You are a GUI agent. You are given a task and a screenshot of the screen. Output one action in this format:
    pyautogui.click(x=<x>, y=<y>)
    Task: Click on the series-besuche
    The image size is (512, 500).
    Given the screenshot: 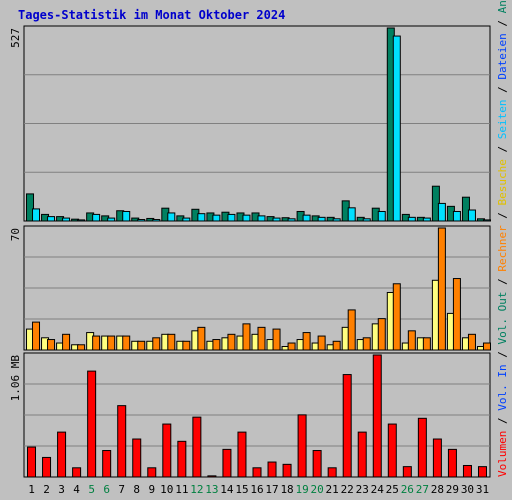 What is the action you would take?
    pyautogui.click(x=255, y=315)
    